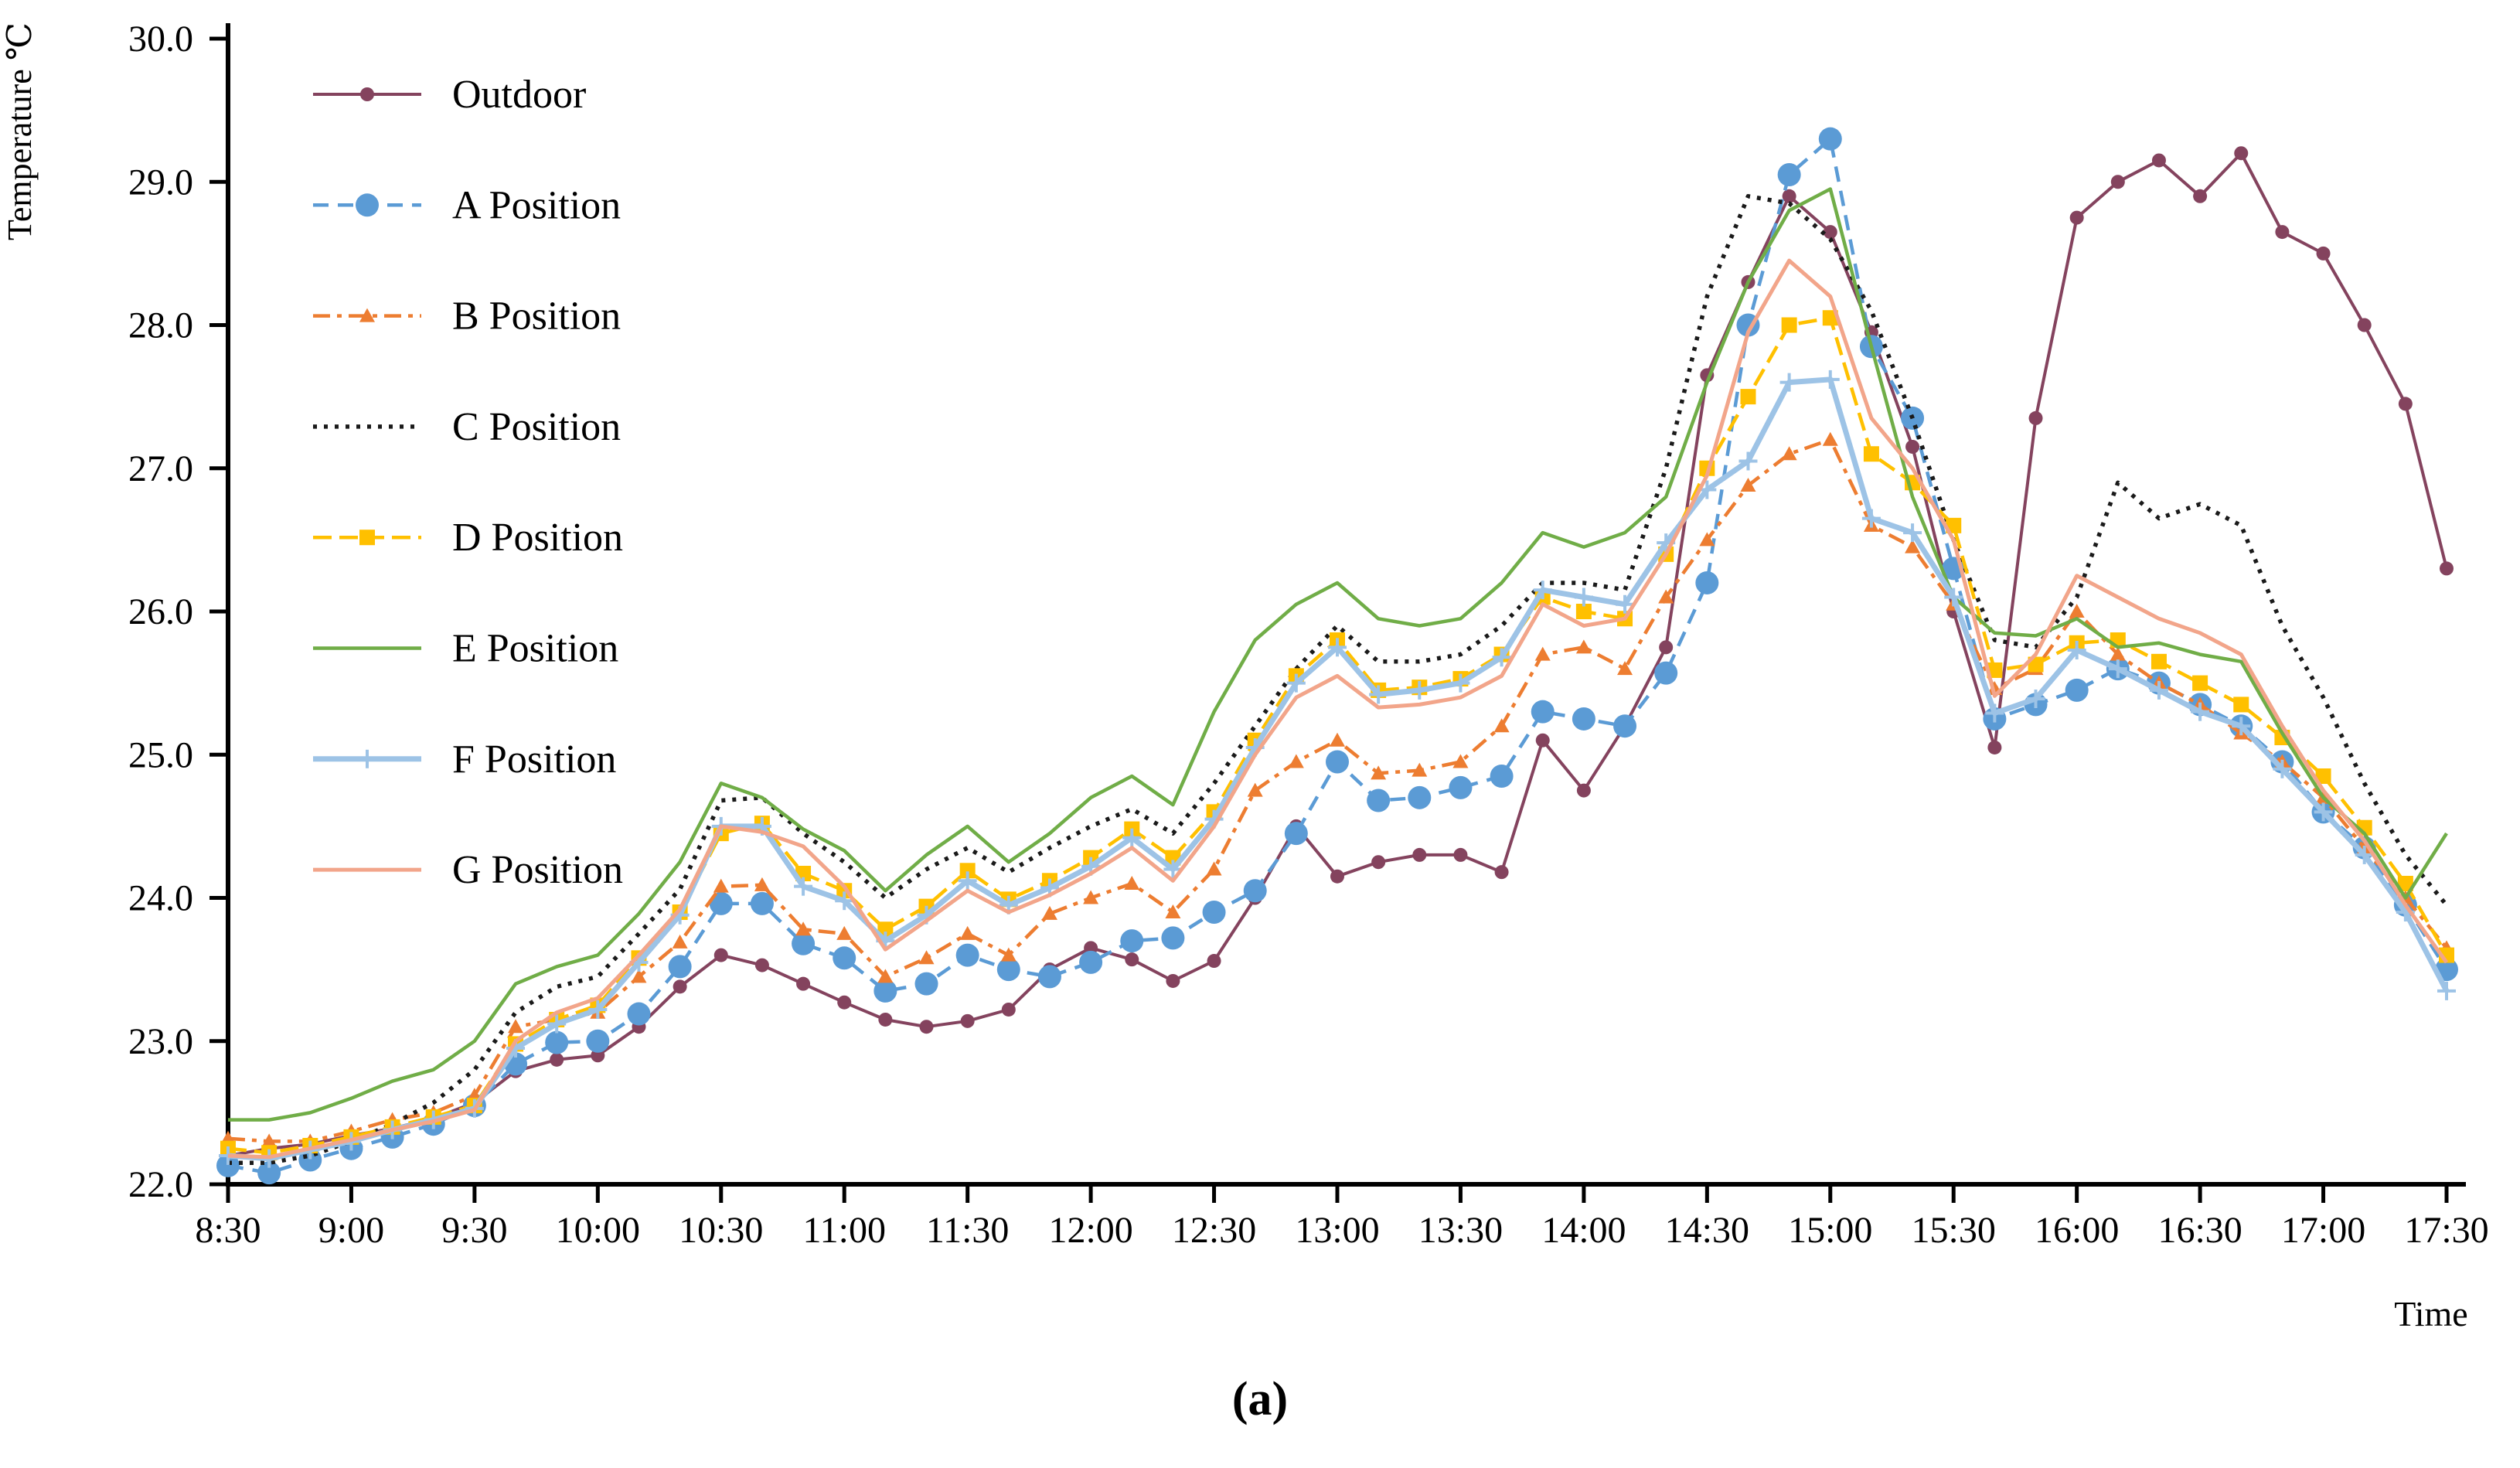 This screenshot has height=1468, width=2520. Describe the element at coordinates (228, 1230) in the screenshot. I see `x-tick-label: 8:30` at that location.